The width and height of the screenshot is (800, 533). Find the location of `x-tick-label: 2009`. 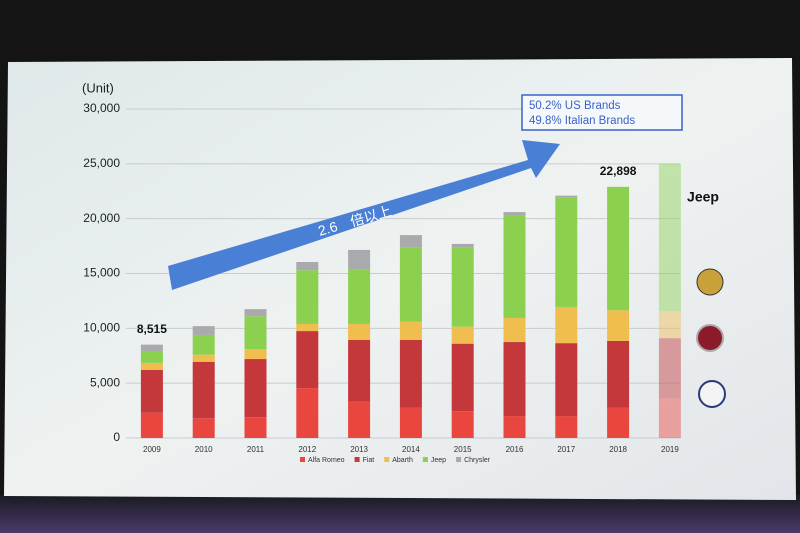

x-tick-label: 2009 is located at coordinates (152, 449).